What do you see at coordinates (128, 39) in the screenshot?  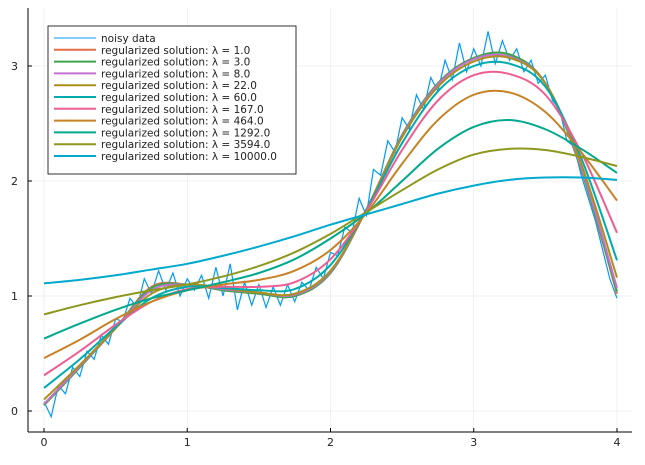 I see `legend-label: noisy data` at bounding box center [128, 39].